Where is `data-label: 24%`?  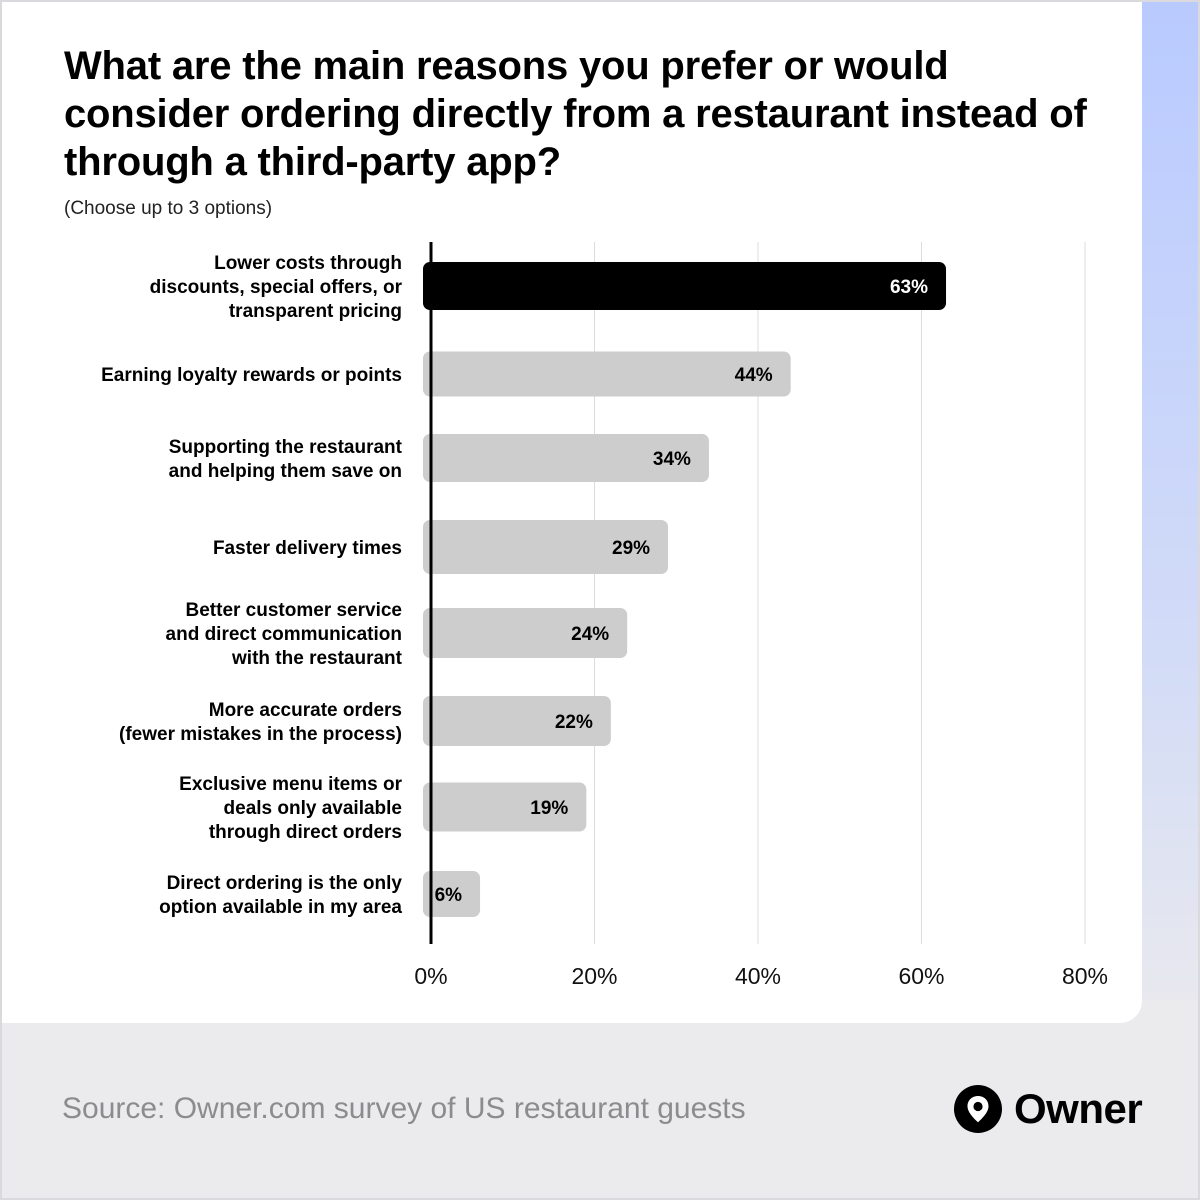
data-label: 24% is located at coordinates (590, 634).